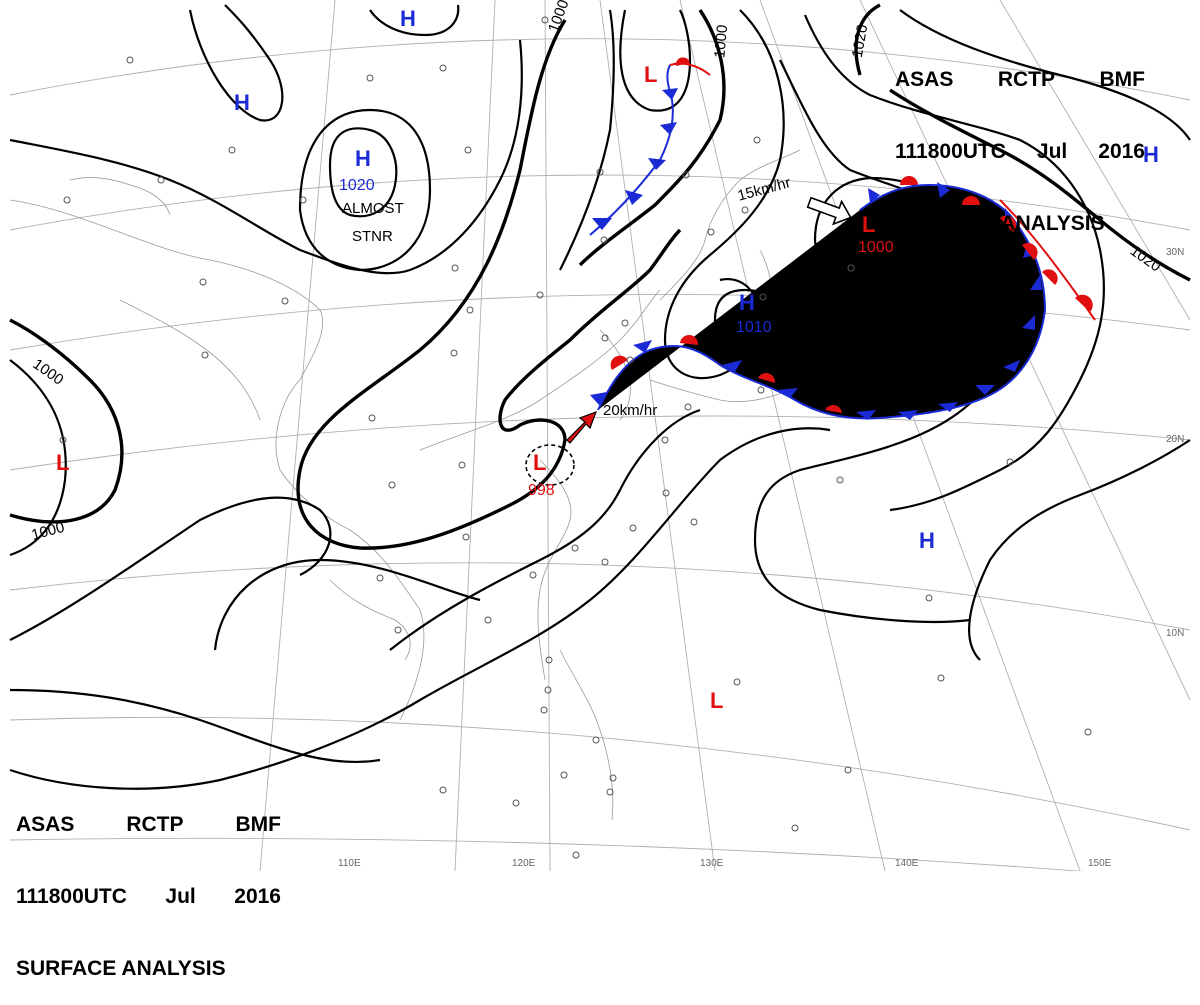 The width and height of the screenshot is (1200, 1005). Describe the element at coordinates (822, 301) in the screenshot. I see `stationary-front-line` at that location.